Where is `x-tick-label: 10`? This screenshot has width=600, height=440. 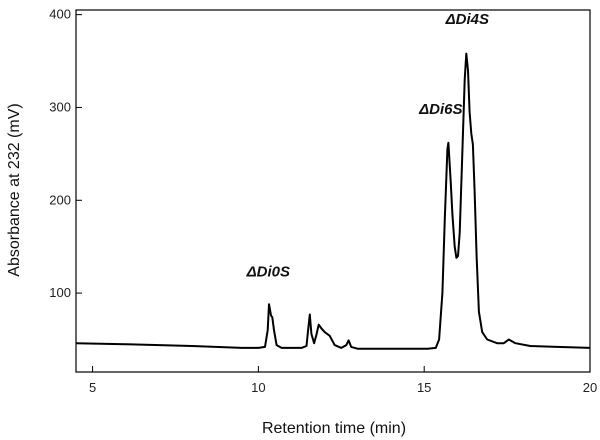
x-tick-label: 10 is located at coordinates (258, 387).